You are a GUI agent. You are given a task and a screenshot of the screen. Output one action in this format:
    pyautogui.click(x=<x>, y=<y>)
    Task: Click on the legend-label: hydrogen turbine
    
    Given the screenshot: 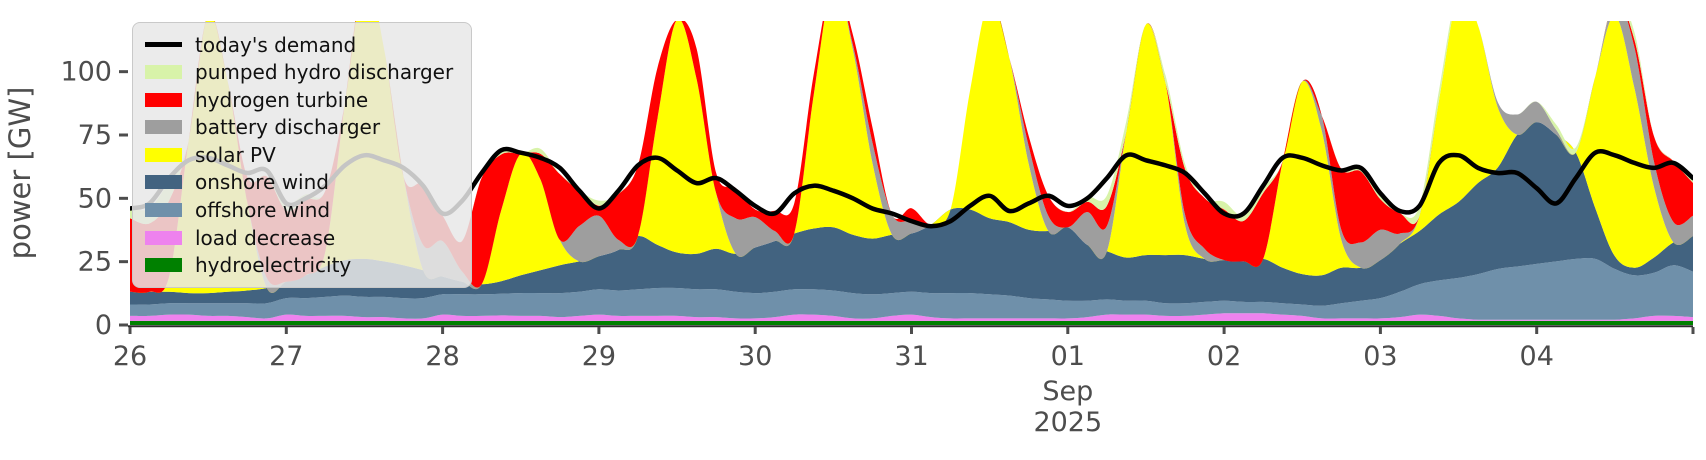 What is the action you would take?
    pyautogui.click(x=282, y=99)
    